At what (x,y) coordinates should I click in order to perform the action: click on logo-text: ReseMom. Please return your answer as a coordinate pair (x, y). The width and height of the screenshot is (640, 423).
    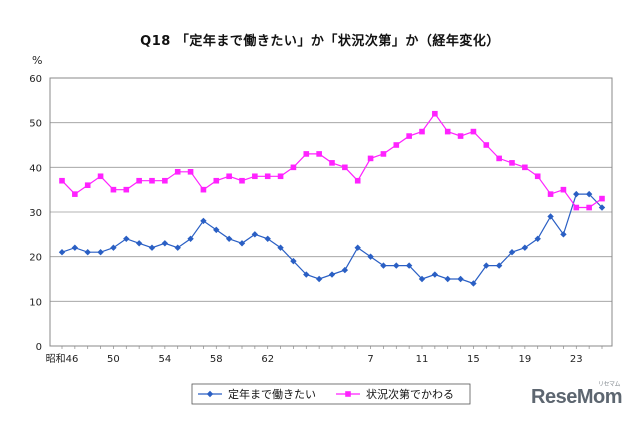
    Looking at the image, I should click on (576, 397).